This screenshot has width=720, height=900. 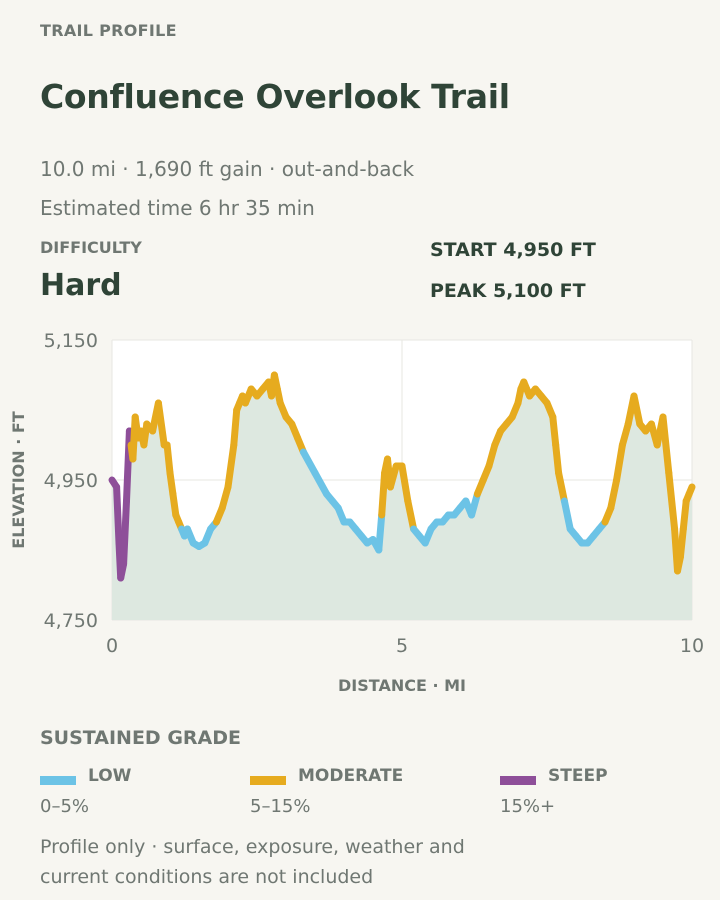 I want to click on legend-range-low: 0–5%, so click(x=65, y=806).